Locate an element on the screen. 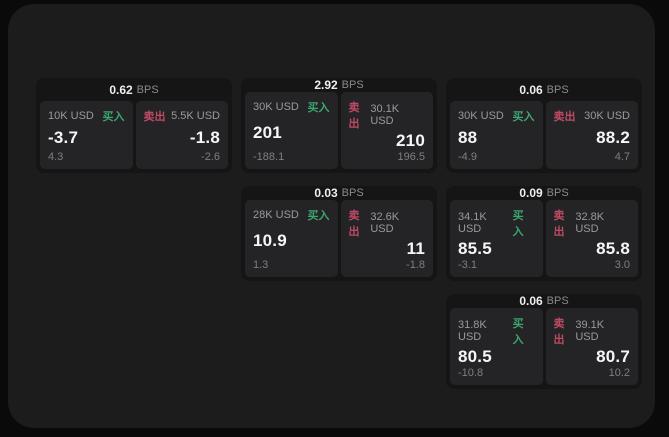 This screenshot has height=437, width=669. sell-amount: 39.1K USD is located at coordinates (590, 331).